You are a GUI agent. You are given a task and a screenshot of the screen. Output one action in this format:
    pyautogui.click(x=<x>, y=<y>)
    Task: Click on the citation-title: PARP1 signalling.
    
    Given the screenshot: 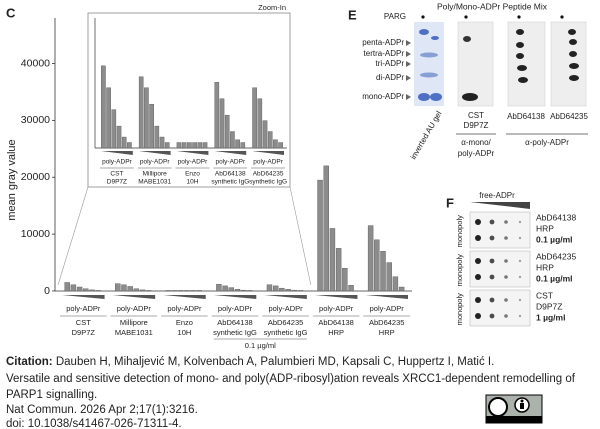 What is the action you would take?
    pyautogui.click(x=51, y=395)
    